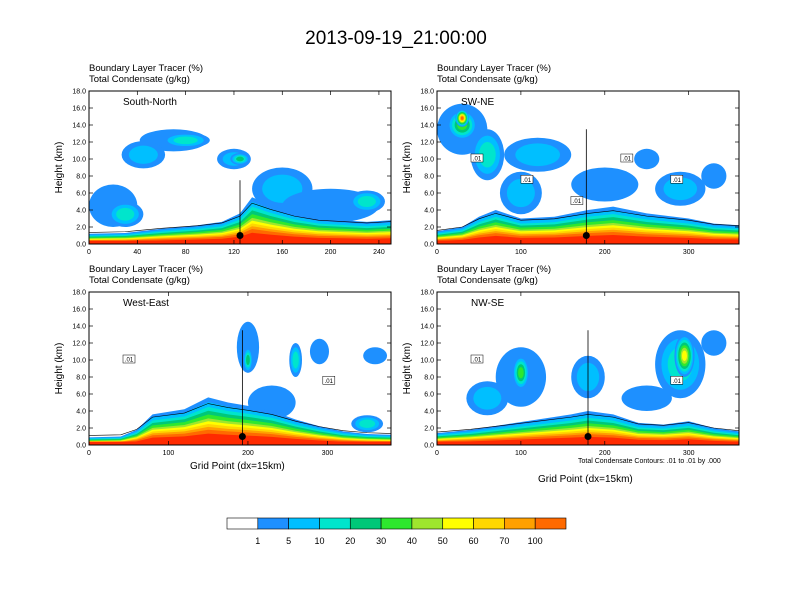 This screenshot has height=612, width=792. I want to click on x-axis-title-nw-se: Grid Point (dx=15km), so click(585, 479).